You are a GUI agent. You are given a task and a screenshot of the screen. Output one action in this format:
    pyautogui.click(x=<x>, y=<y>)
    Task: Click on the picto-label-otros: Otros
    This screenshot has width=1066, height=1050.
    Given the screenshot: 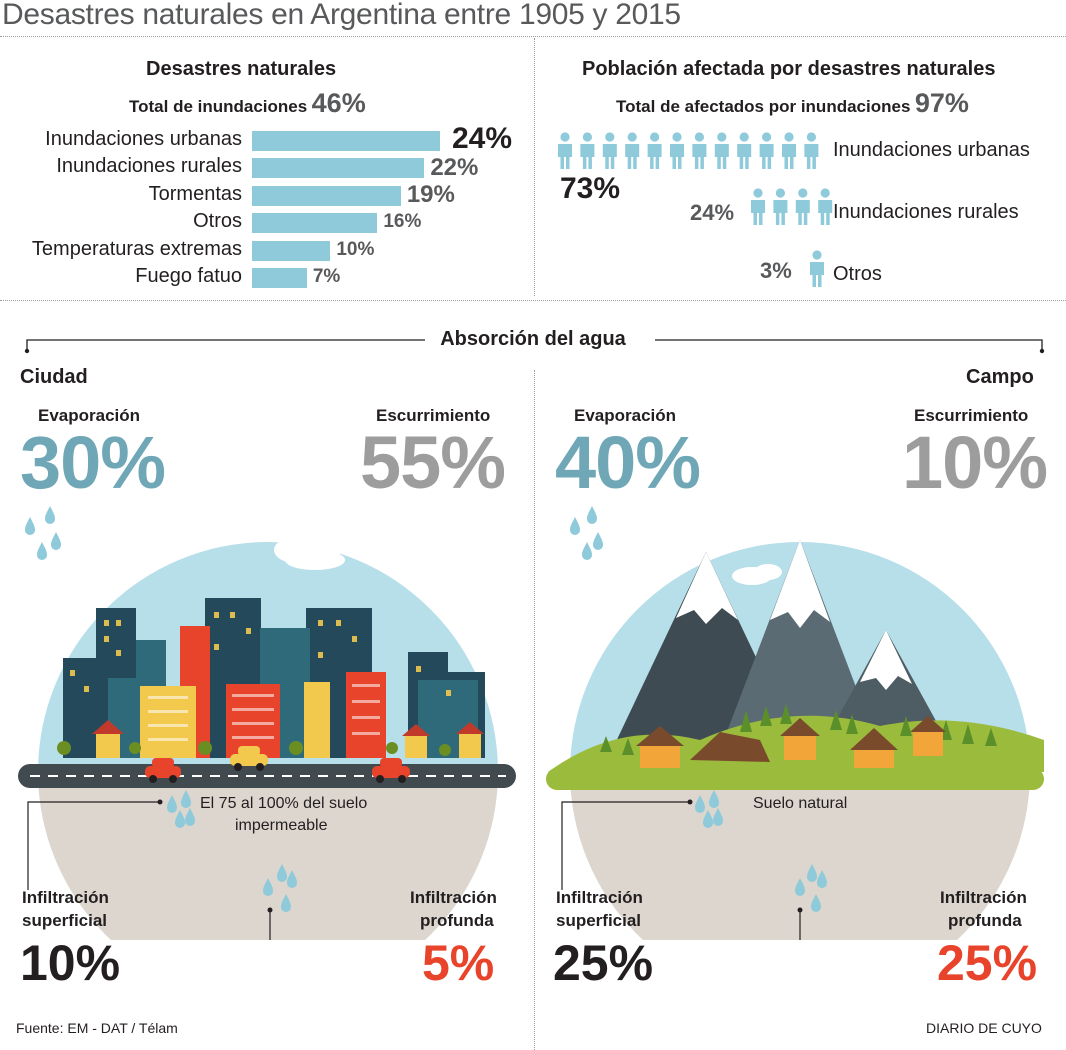 What is the action you would take?
    pyautogui.click(x=857, y=274)
    